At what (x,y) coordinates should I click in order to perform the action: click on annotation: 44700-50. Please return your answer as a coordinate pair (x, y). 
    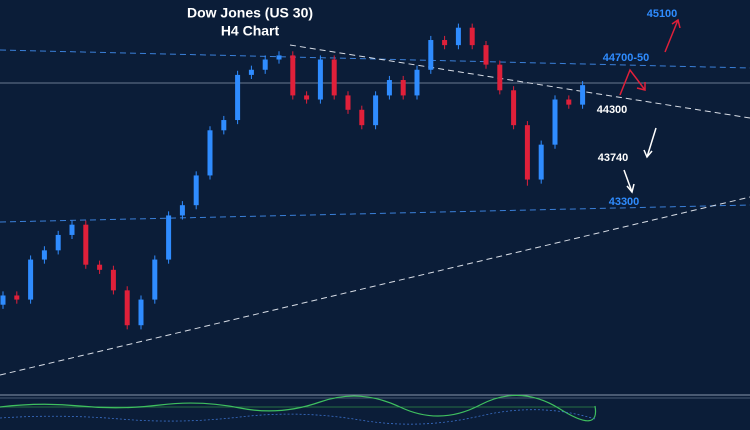
    Looking at the image, I should click on (626, 58).